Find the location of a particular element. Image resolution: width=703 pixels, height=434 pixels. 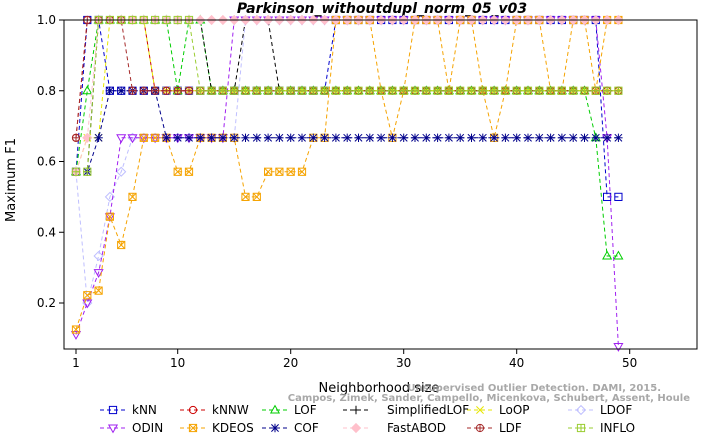

x-tick-label-30: 30 is located at coordinates (403, 363).